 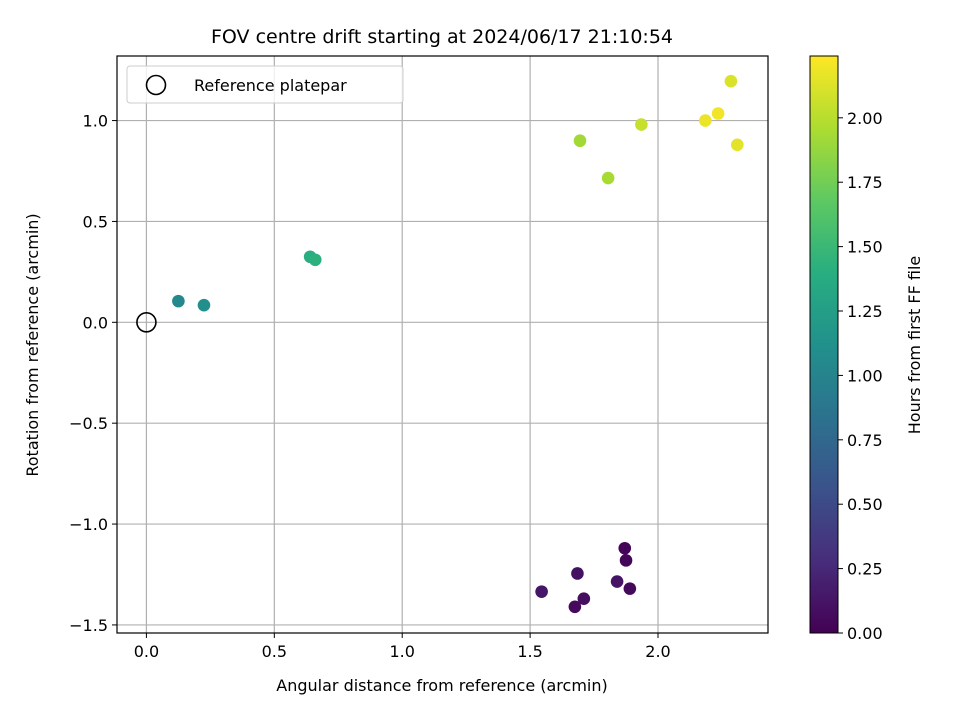 I want to click on colorbar-tick-label: 1.00, so click(x=865, y=375).